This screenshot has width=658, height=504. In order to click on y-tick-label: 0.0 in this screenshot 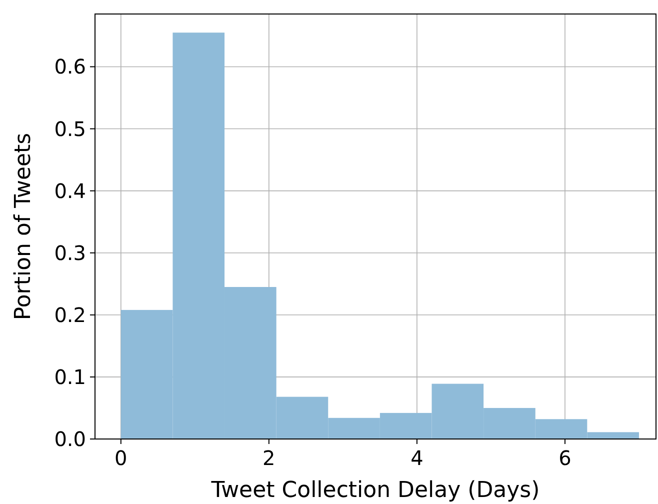, I will do `click(70, 439)`.